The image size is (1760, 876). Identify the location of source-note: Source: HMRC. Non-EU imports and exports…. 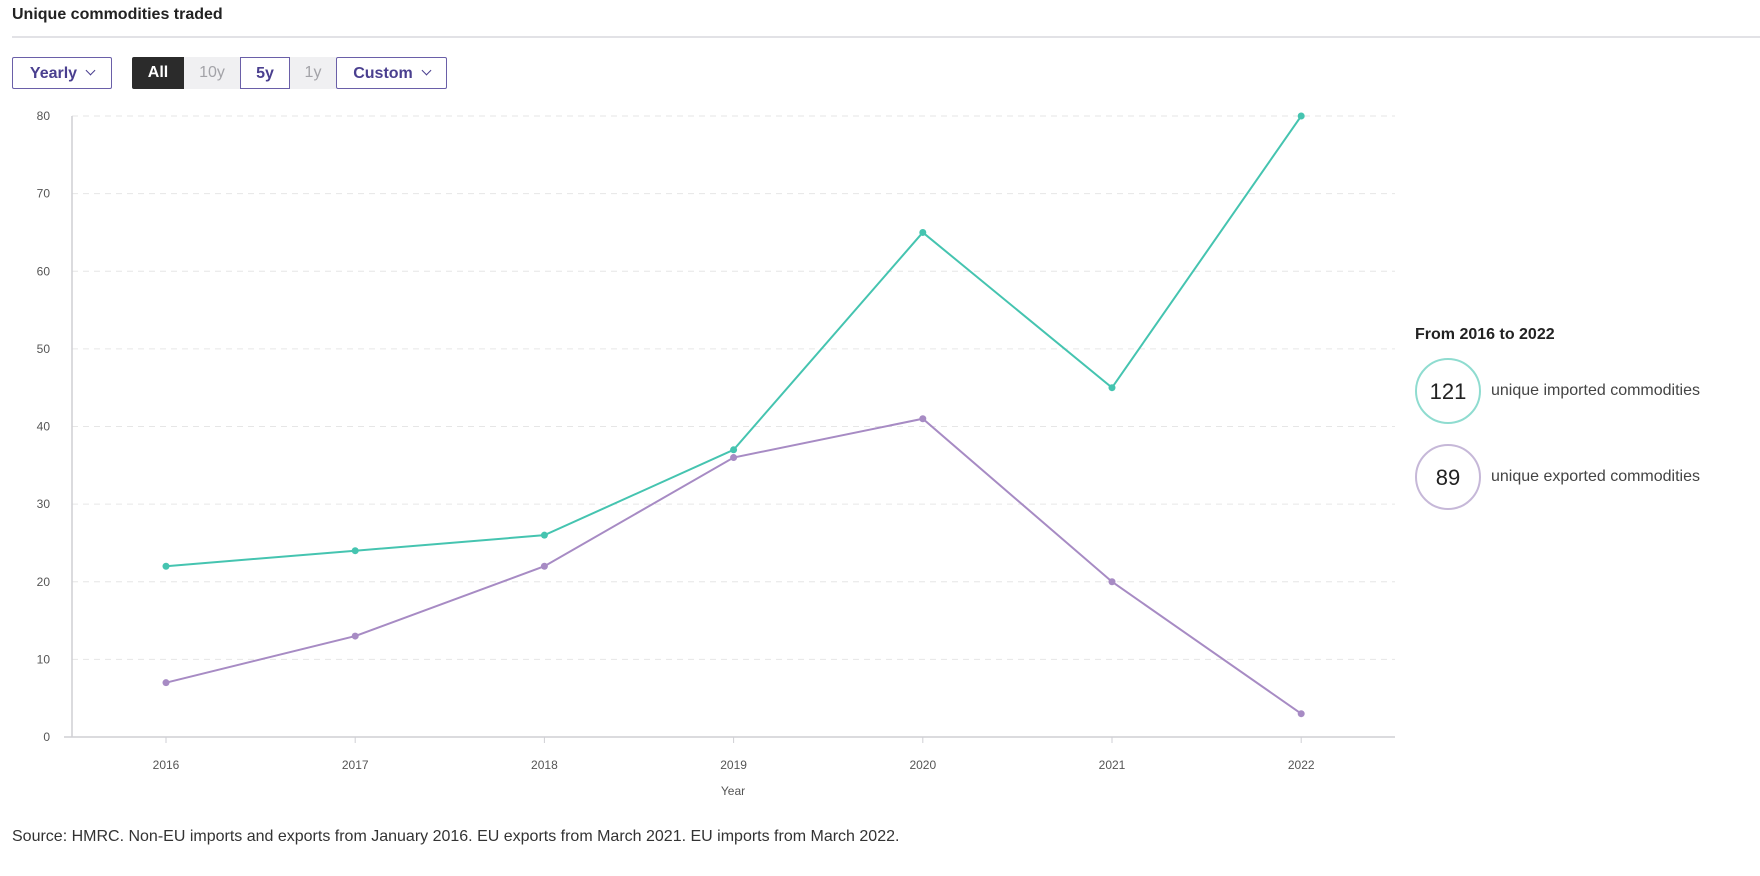
(456, 836).